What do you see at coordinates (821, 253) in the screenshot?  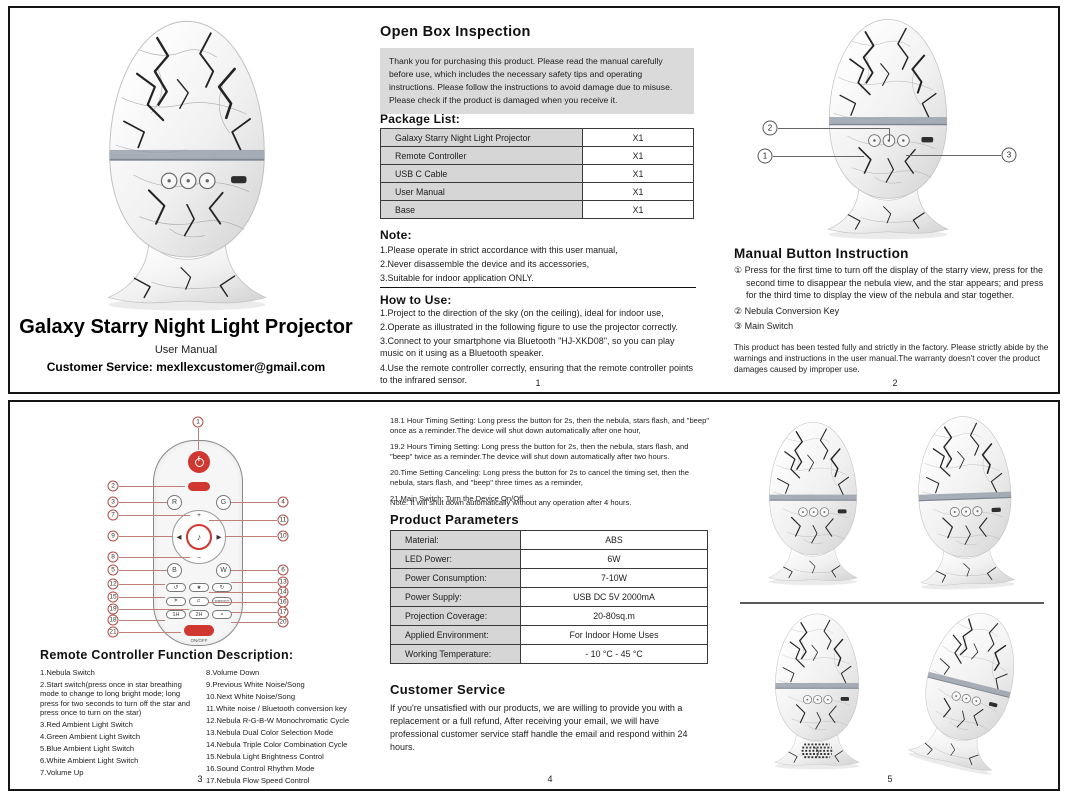 I see `section-heading-manual-button: Manual Button Instruction` at bounding box center [821, 253].